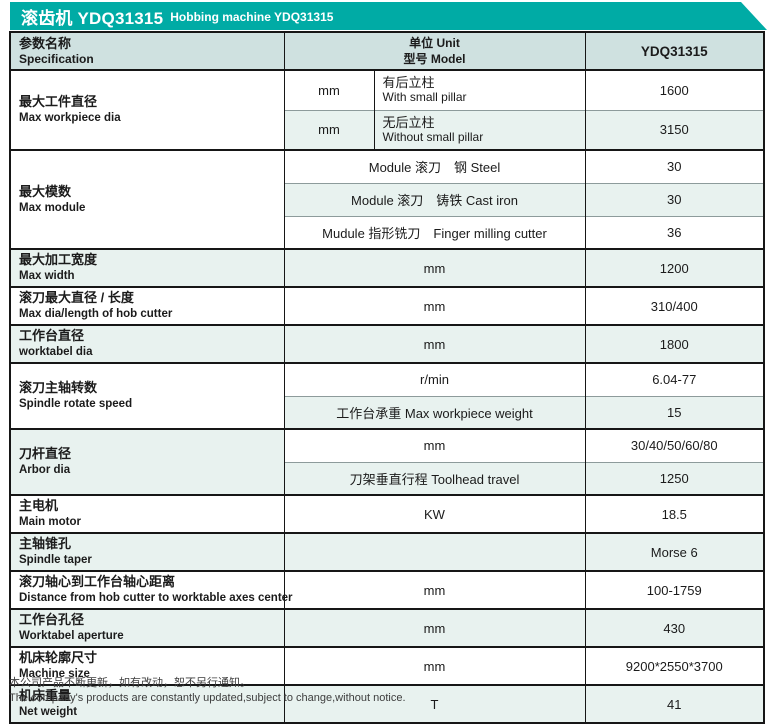 The height and width of the screenshot is (725, 774). I want to click on unit-cell: Mudule 指形铣刀 Finger milling cutter, so click(434, 232).